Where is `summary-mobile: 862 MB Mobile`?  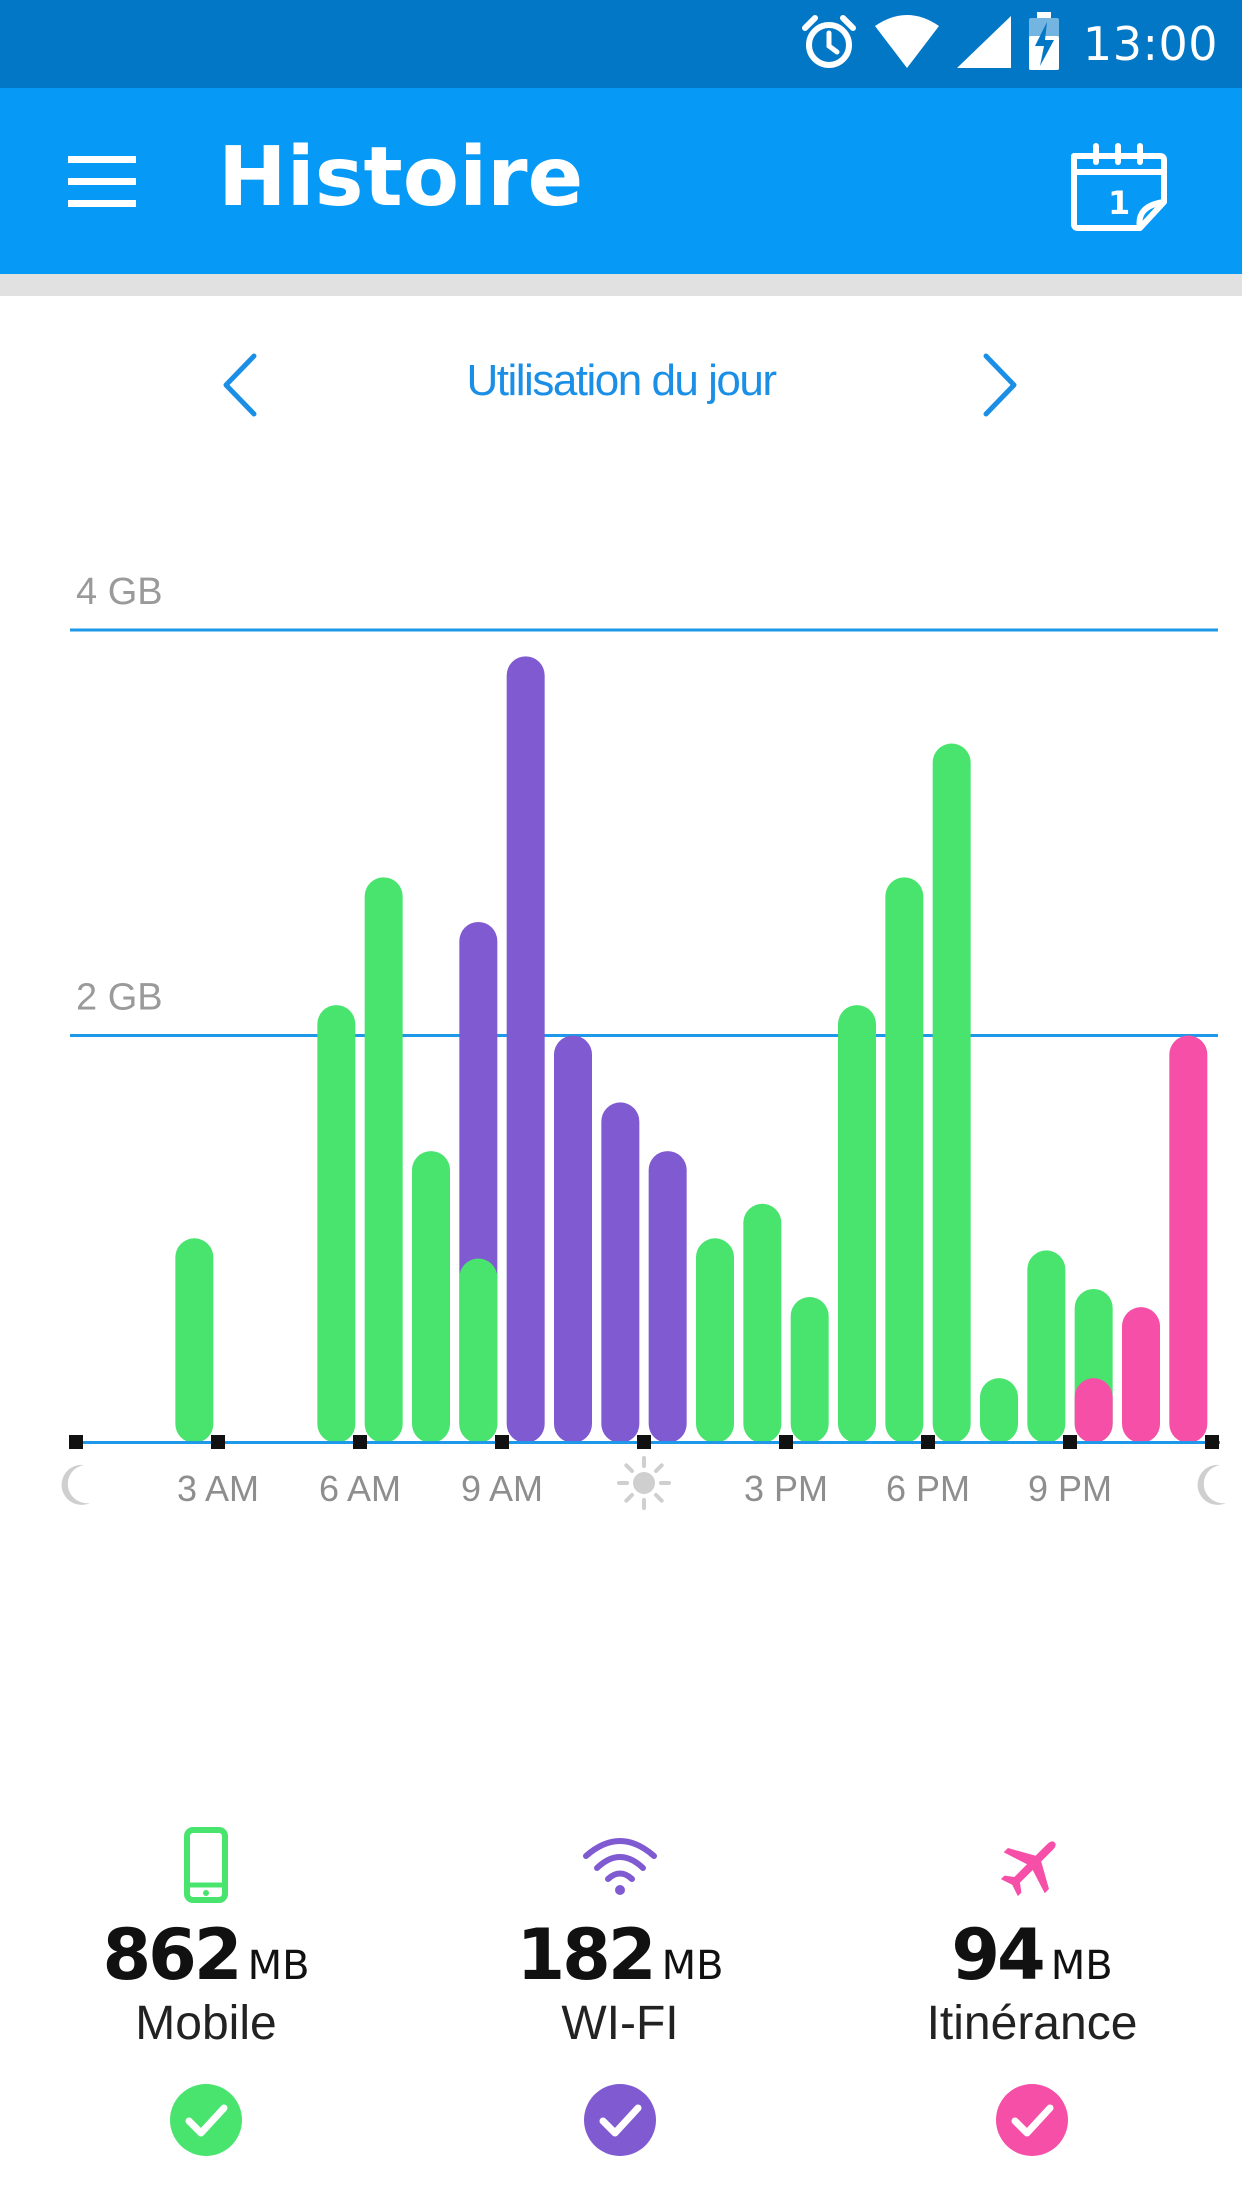
summary-mobile: 862 MB Mobile is located at coordinates (206, 1988).